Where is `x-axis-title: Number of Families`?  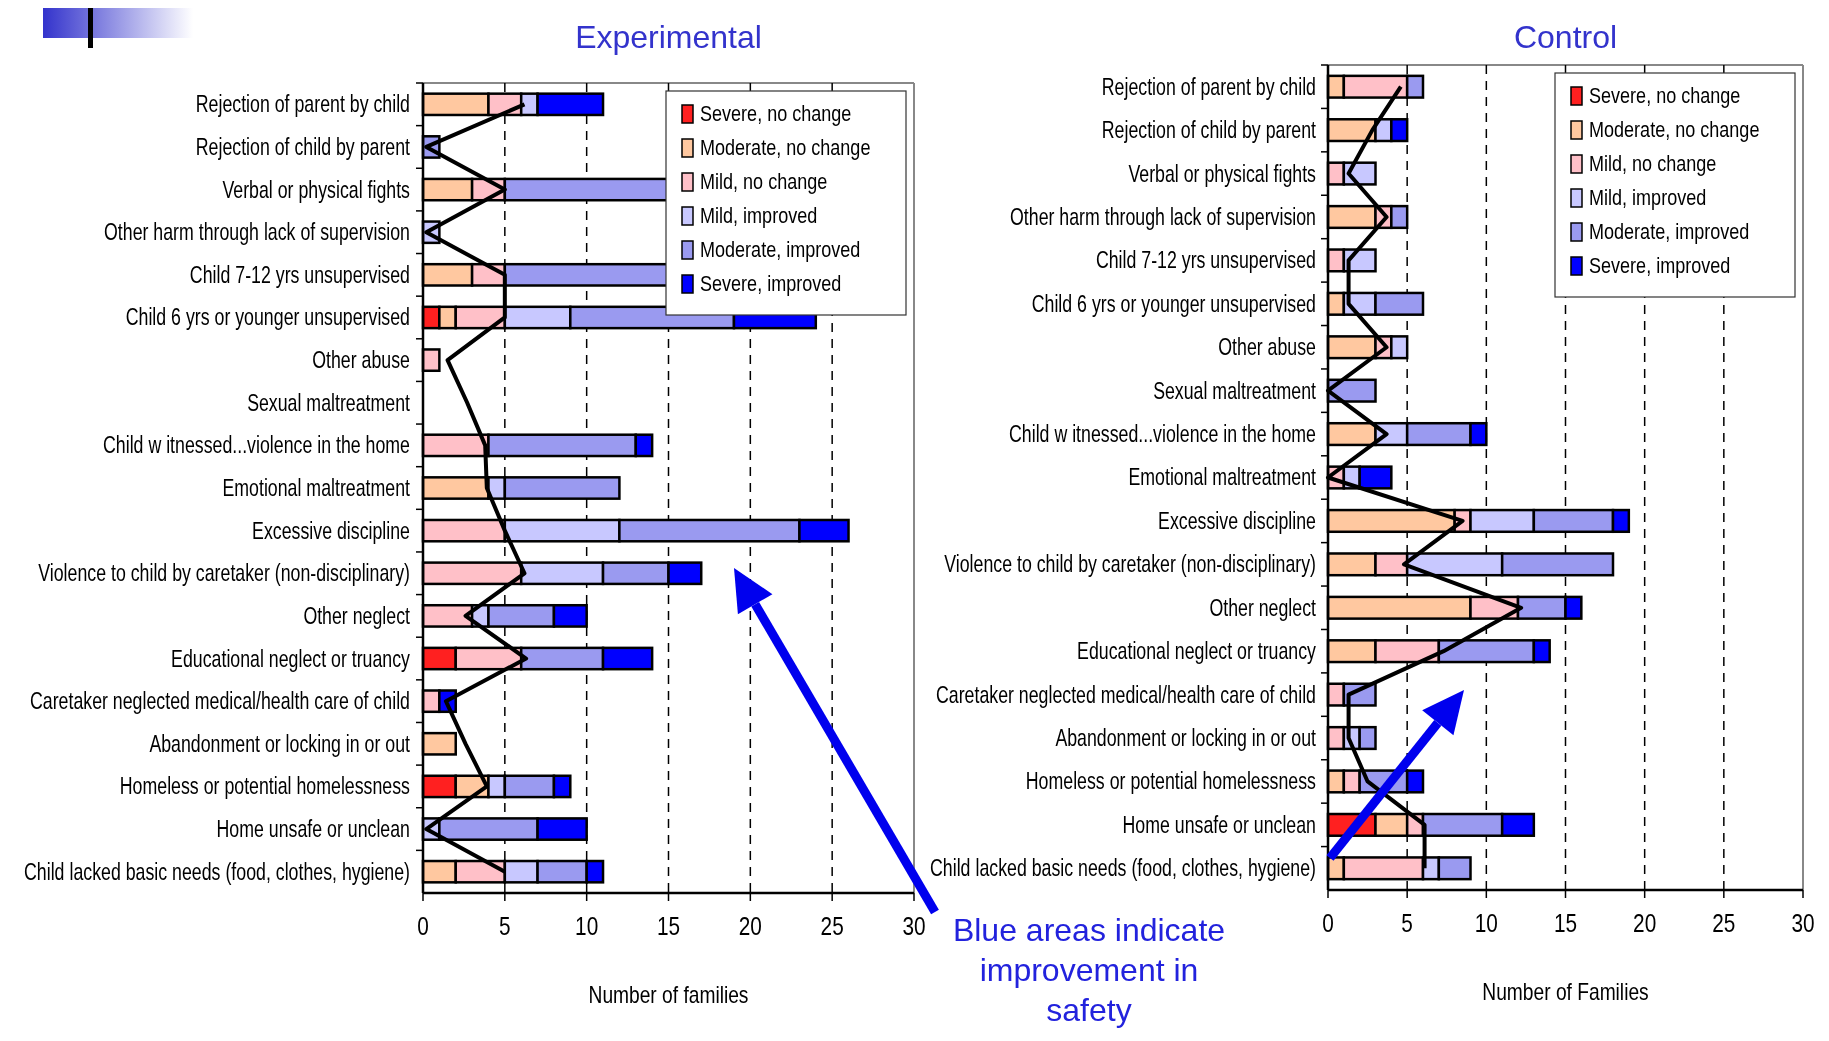 x-axis-title: Number of Families is located at coordinates (1565, 991).